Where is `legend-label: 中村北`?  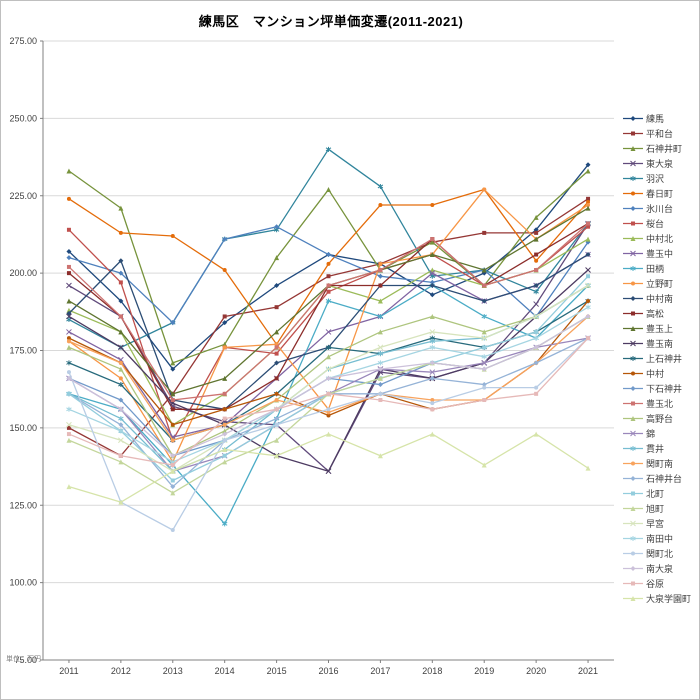 legend-label: 中村北 is located at coordinates (660, 239).